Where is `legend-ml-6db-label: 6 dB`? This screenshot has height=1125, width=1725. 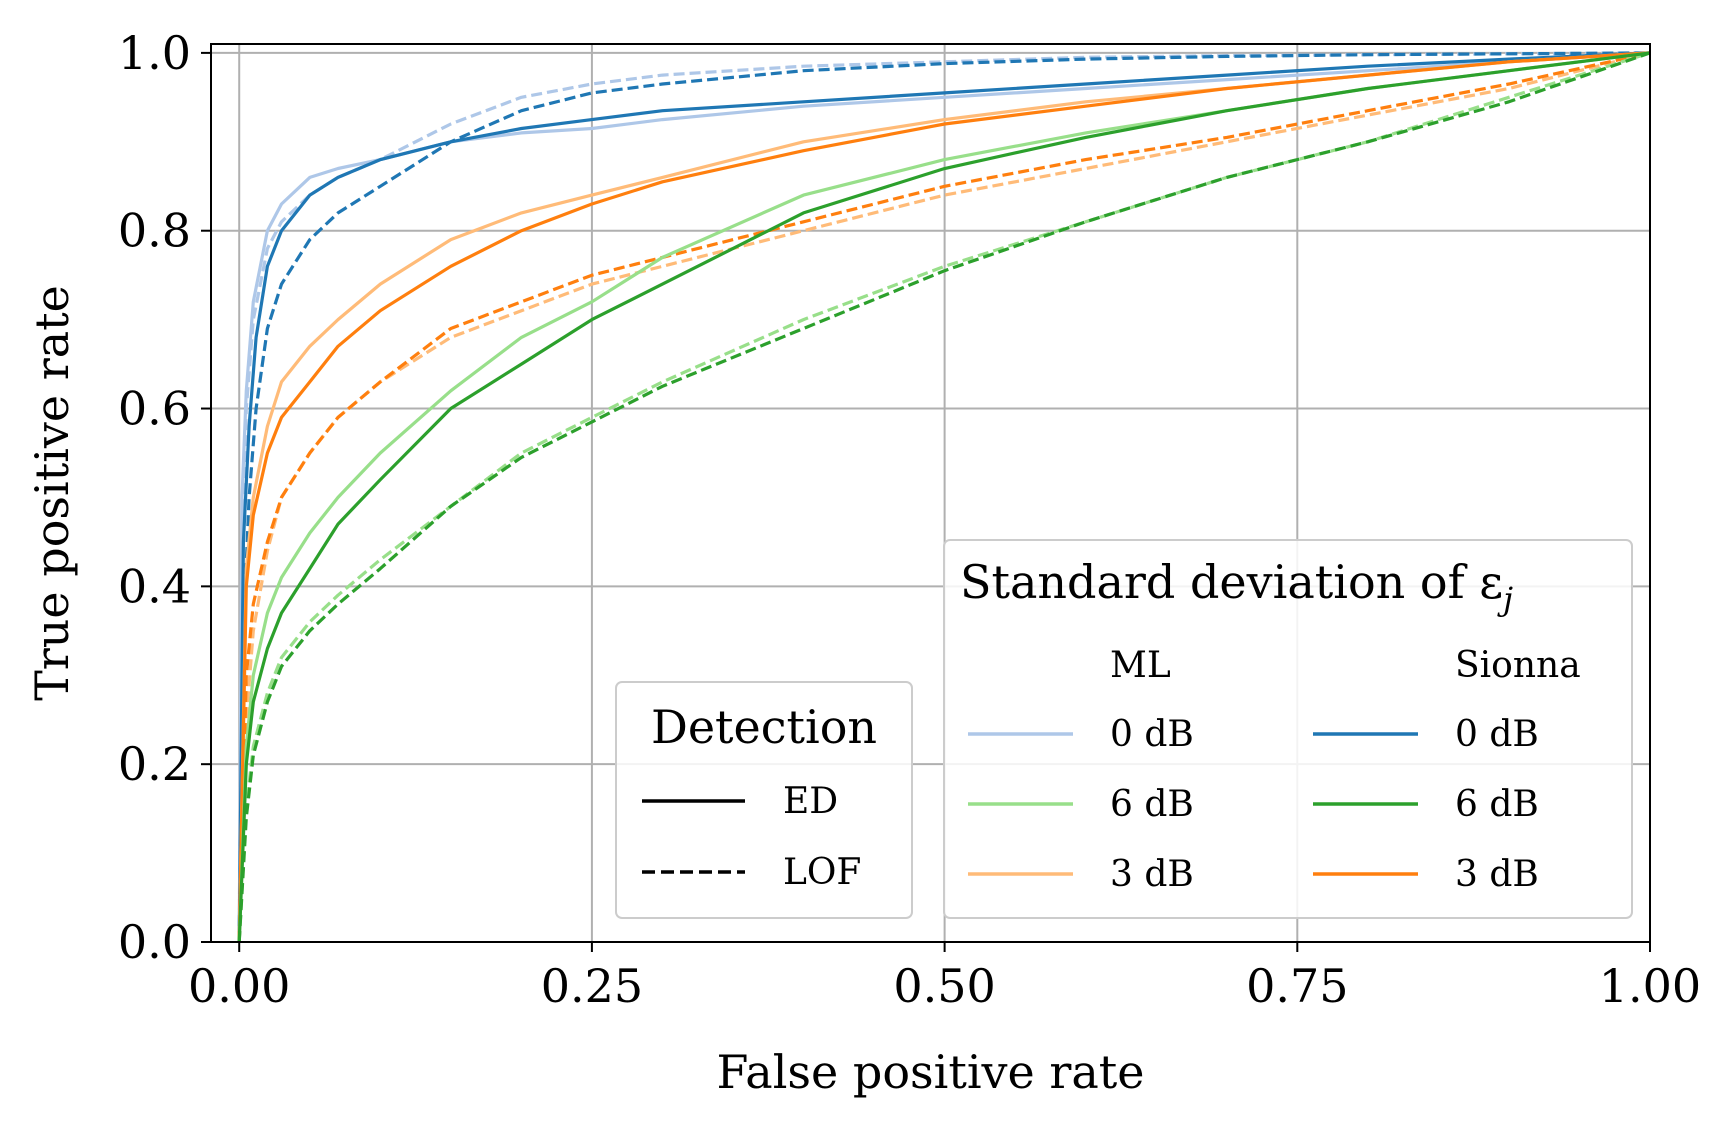 legend-ml-6db-label: 6 dB is located at coordinates (1152, 804).